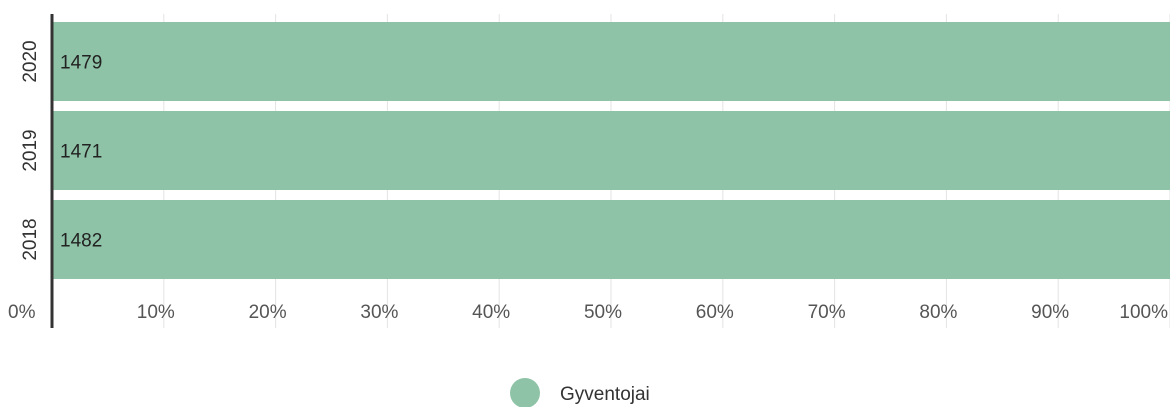 Image resolution: width=1170 pixels, height=407 pixels. I want to click on x-tick-label-90: 90%, so click(1050, 312).